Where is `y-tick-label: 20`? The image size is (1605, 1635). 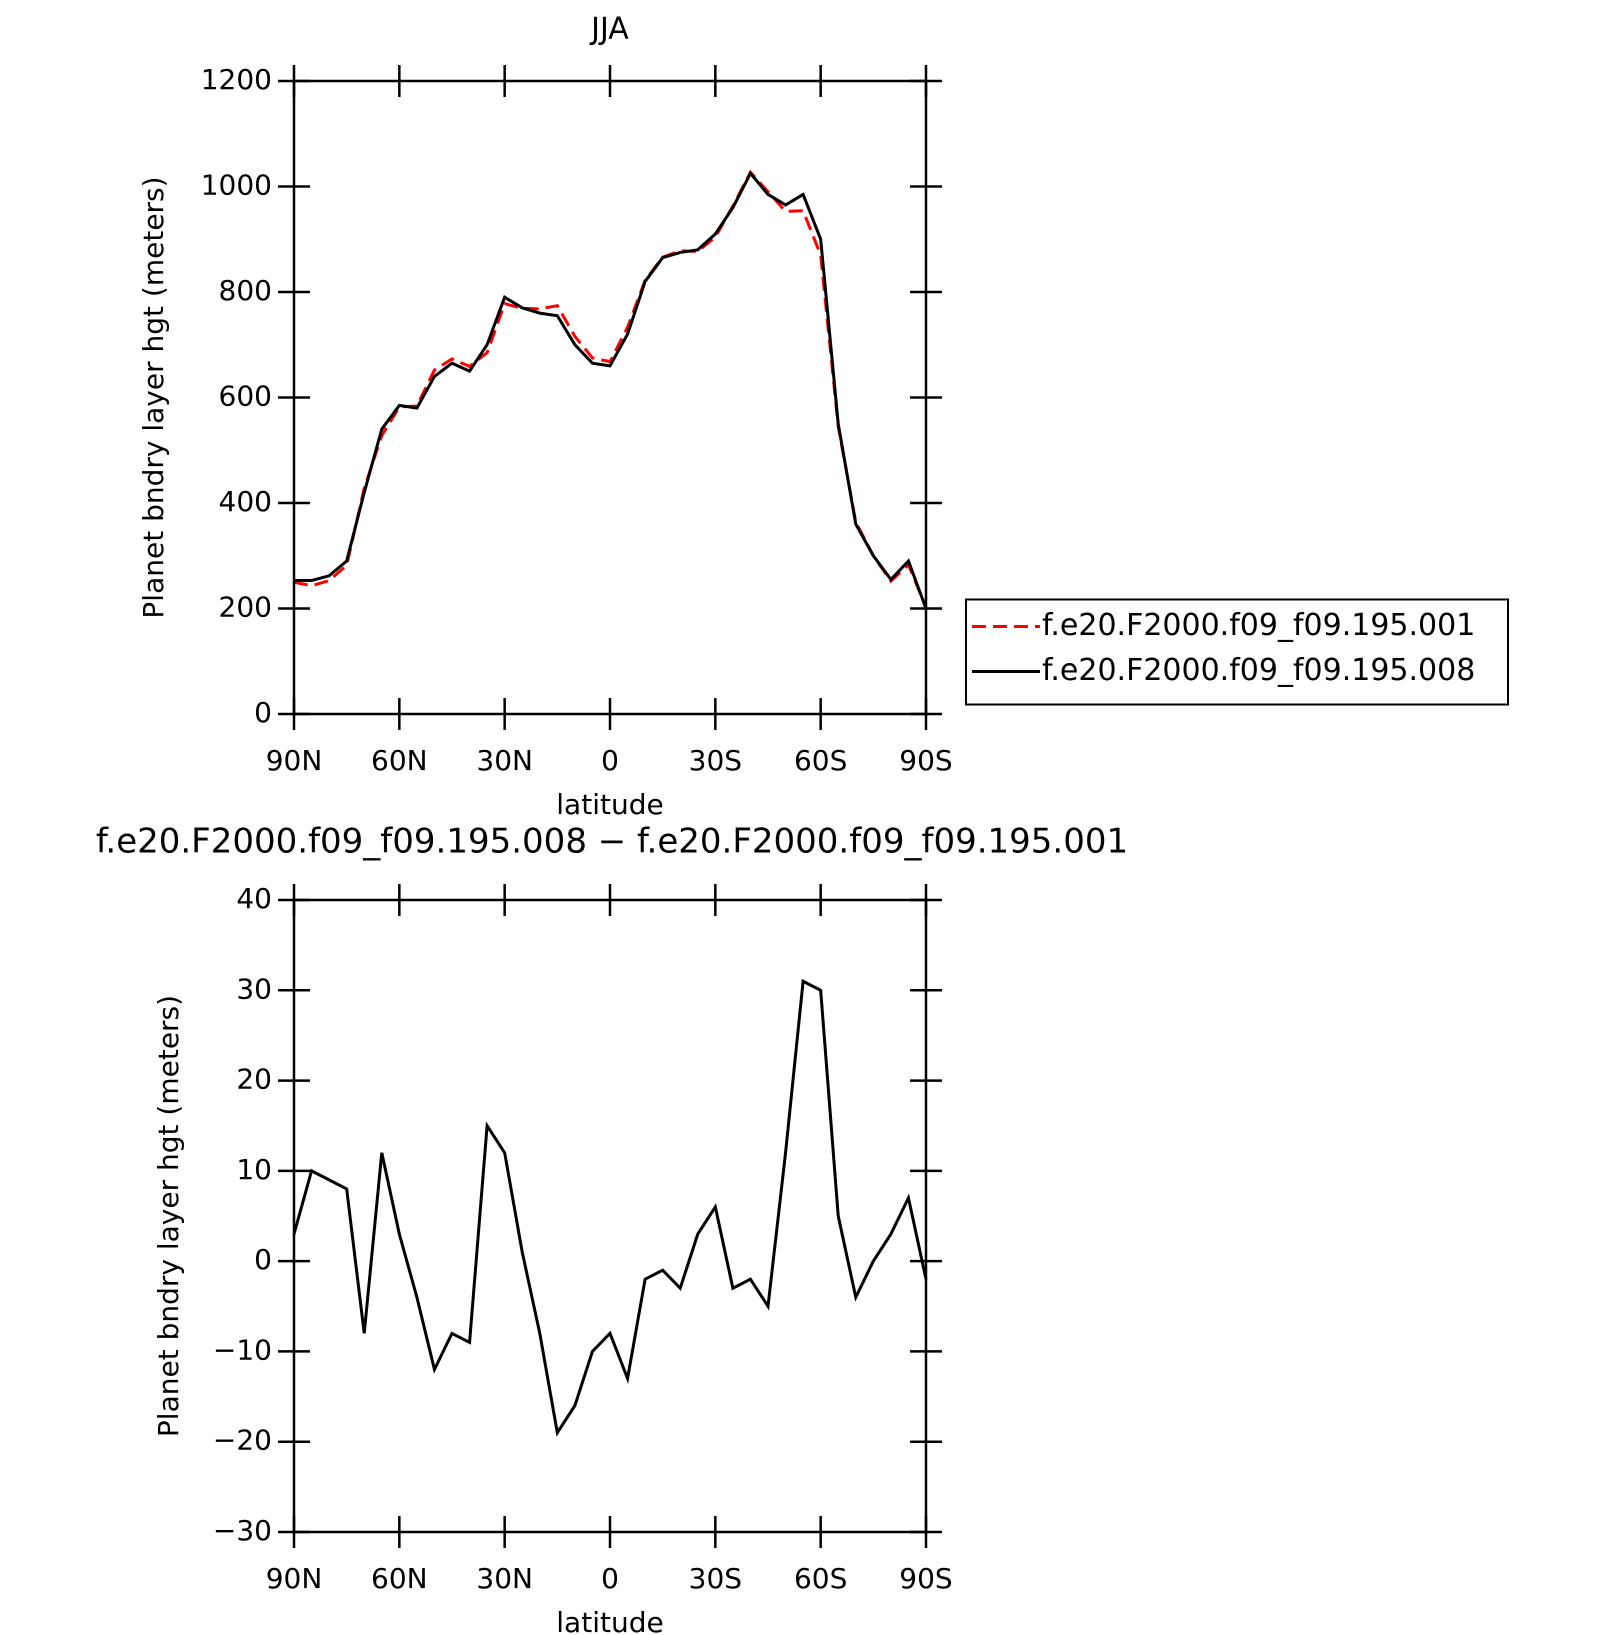 y-tick-label: 20 is located at coordinates (254, 1079).